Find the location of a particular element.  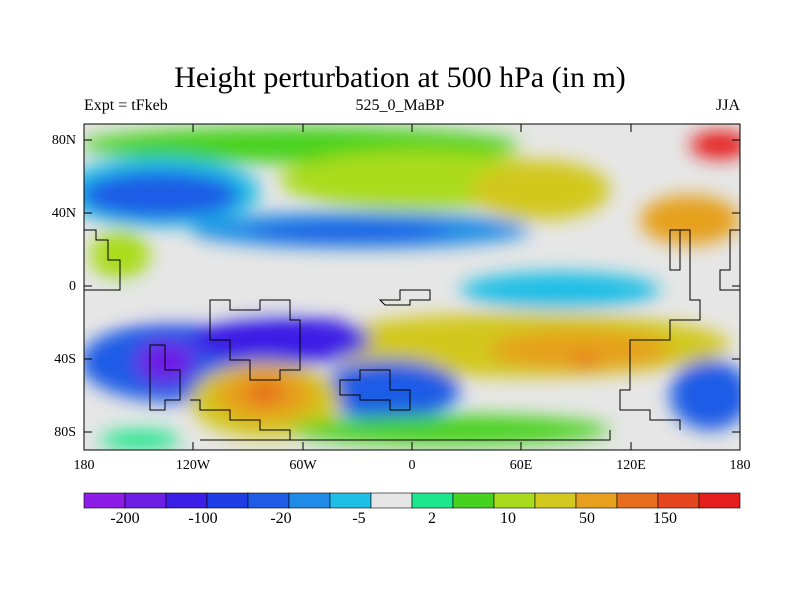

indian-orange is located at coordinates (580, 350).